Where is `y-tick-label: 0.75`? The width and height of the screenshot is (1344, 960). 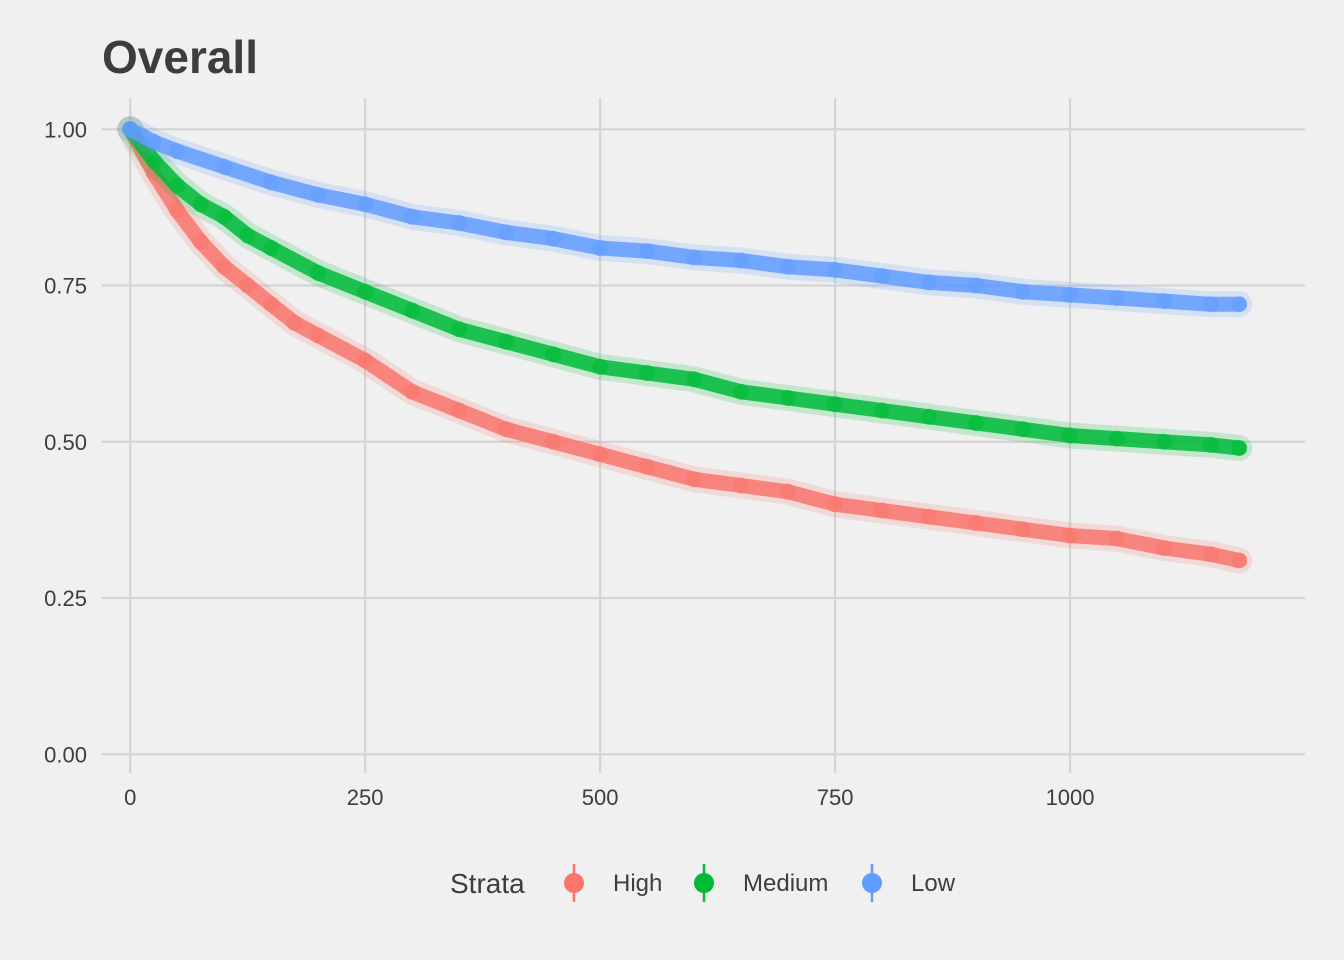
y-tick-label: 0.75 is located at coordinates (65, 286).